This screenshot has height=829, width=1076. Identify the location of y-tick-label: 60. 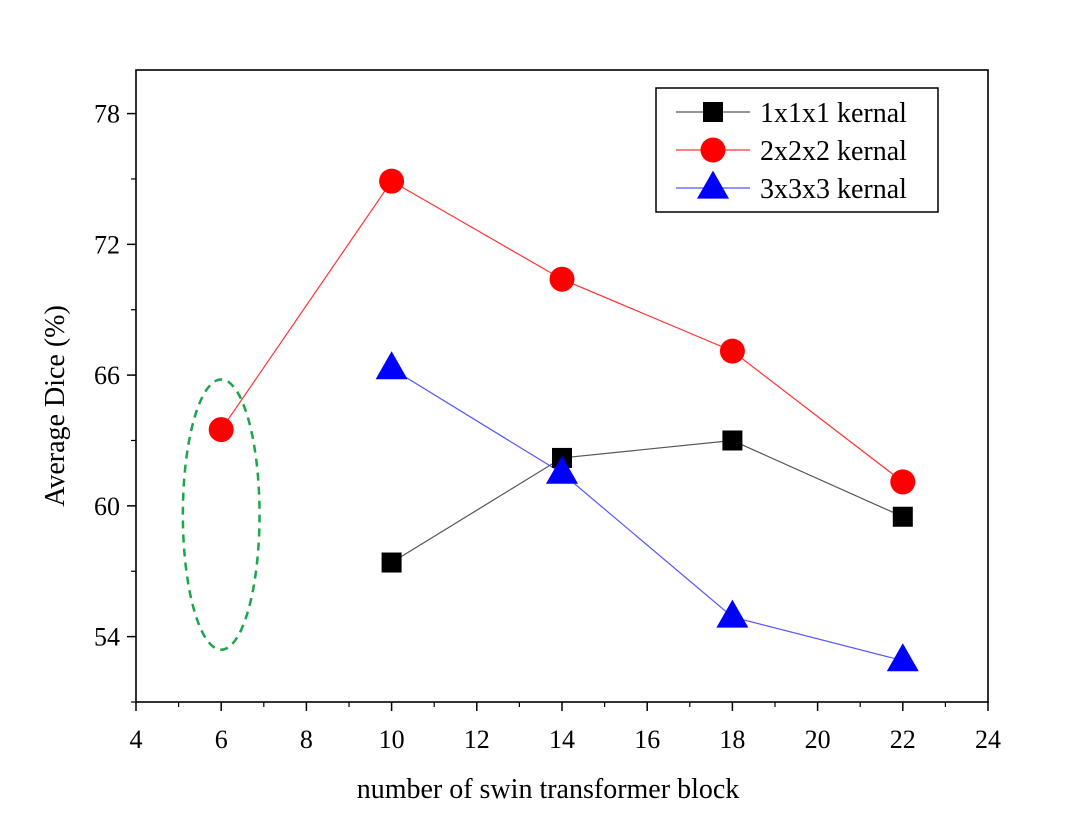
(107, 506).